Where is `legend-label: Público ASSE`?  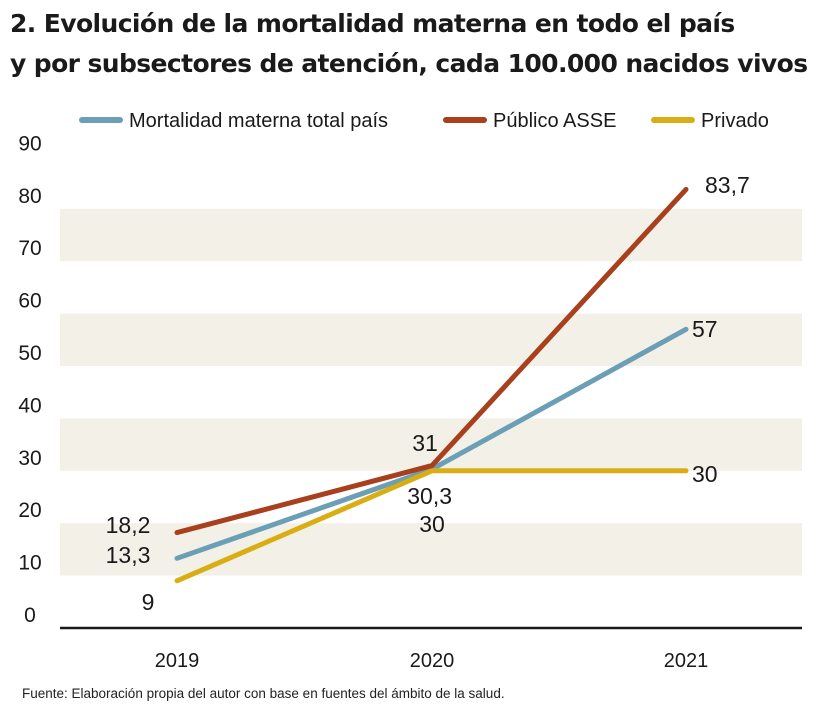
legend-label: Público ASSE is located at coordinates (554, 121).